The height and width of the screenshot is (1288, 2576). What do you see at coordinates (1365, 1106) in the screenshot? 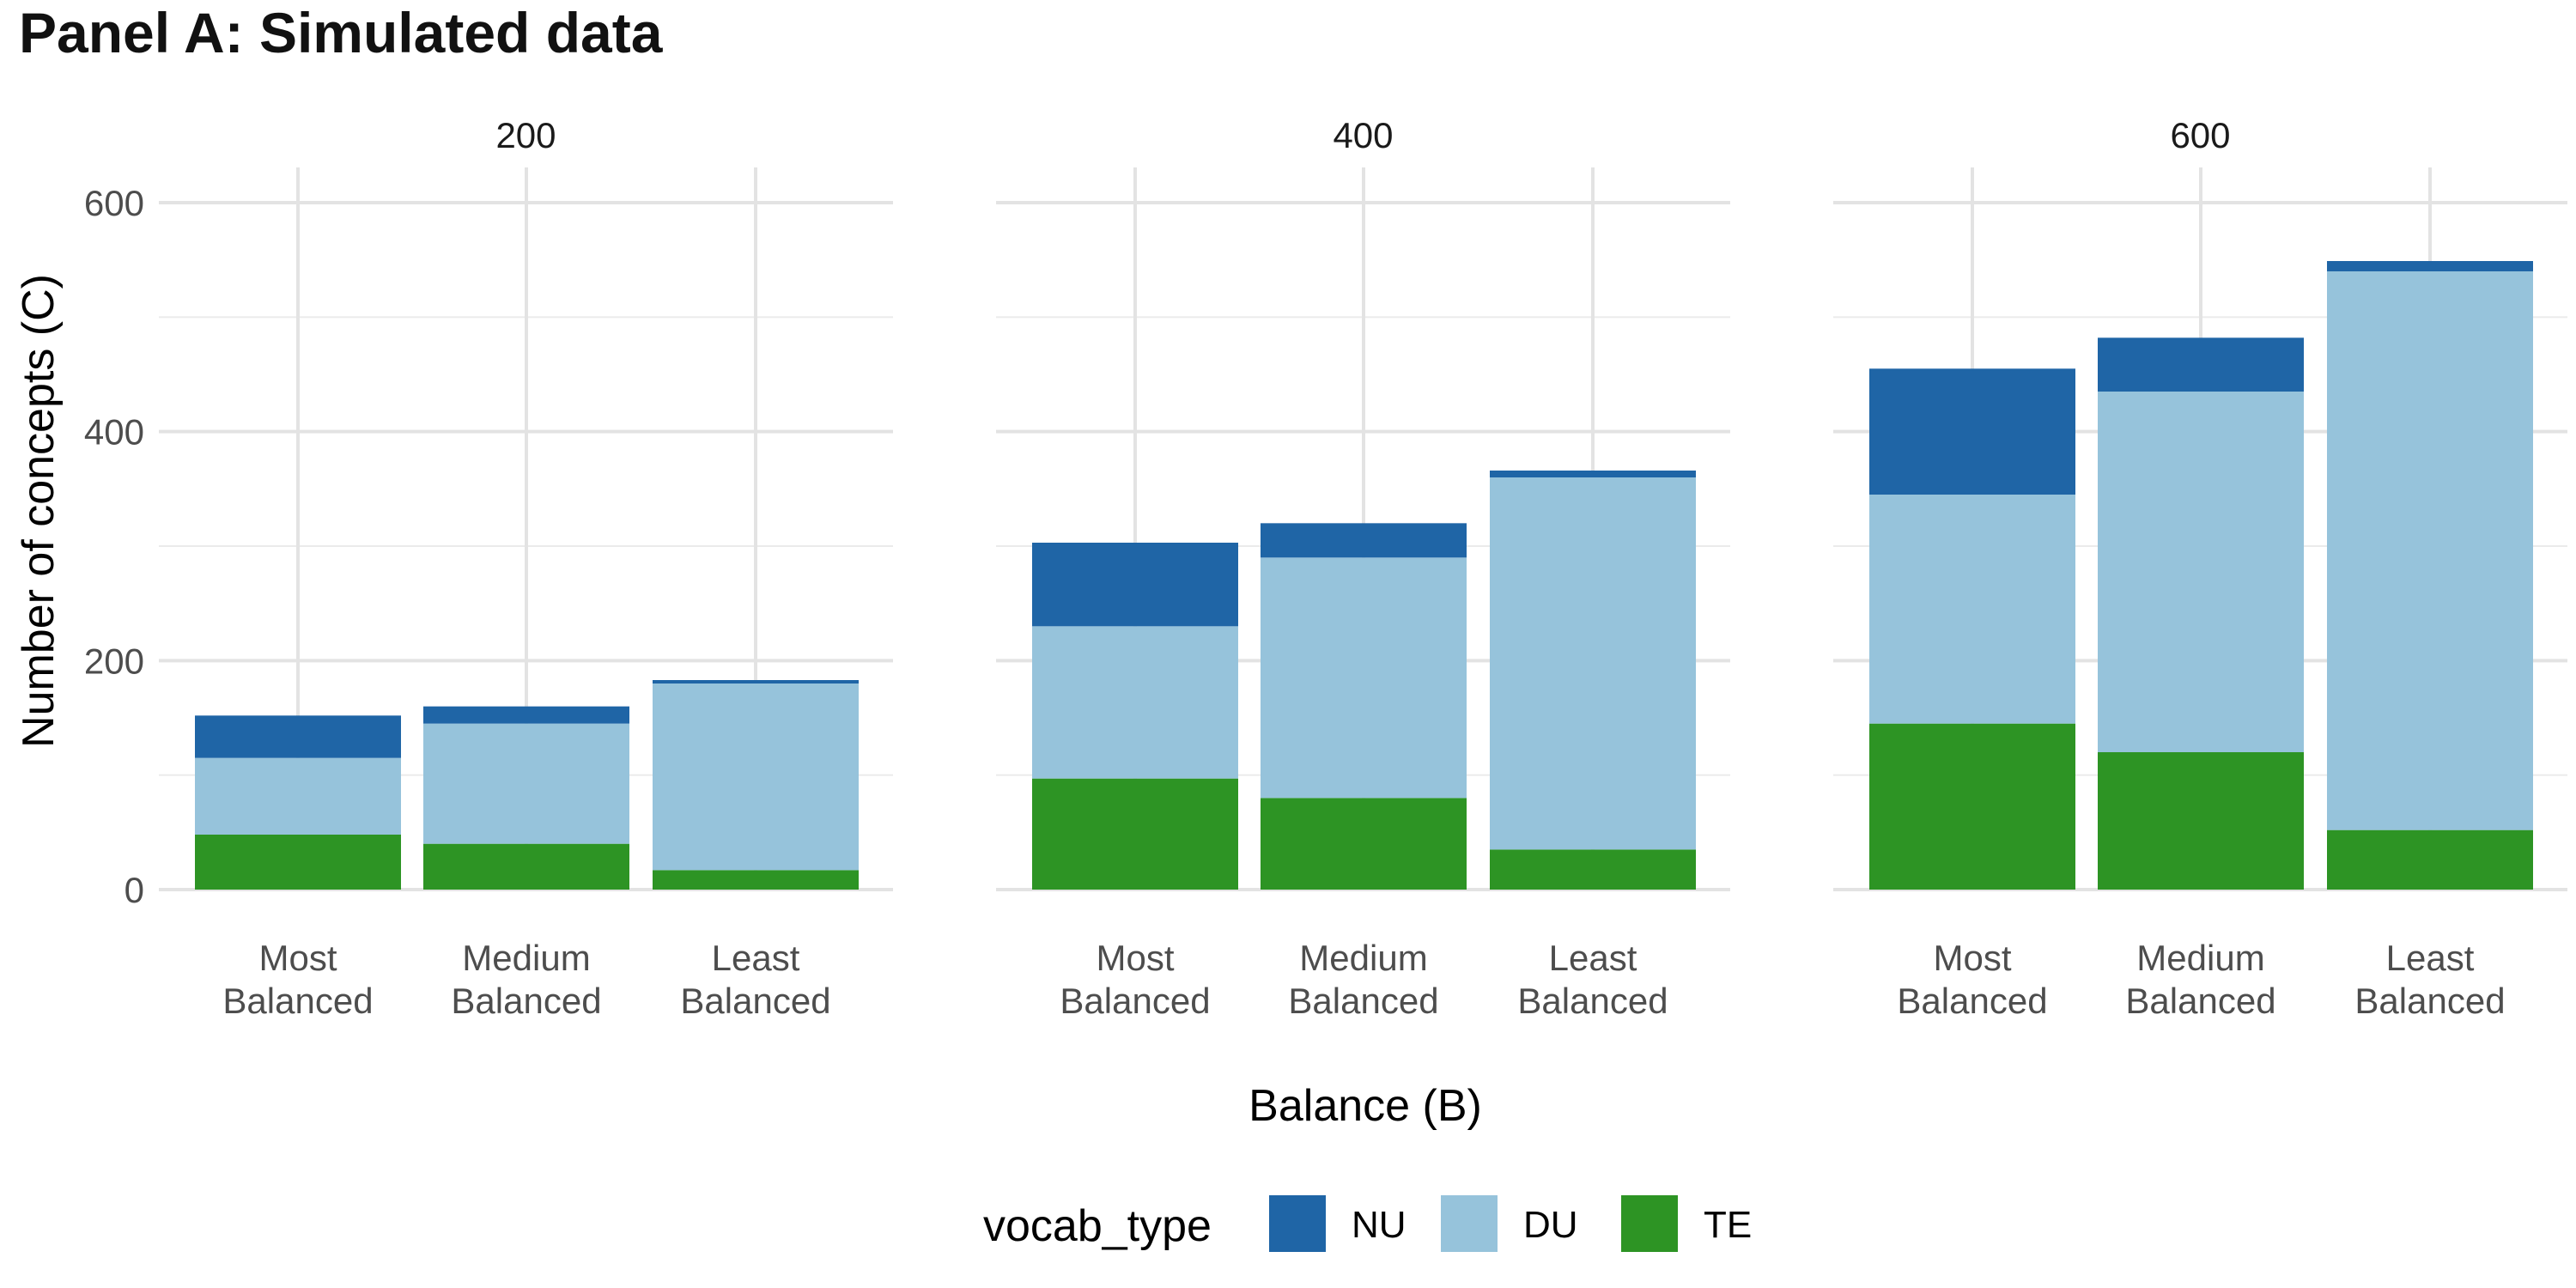
I see `x-axis-title: Balance (B)` at bounding box center [1365, 1106].